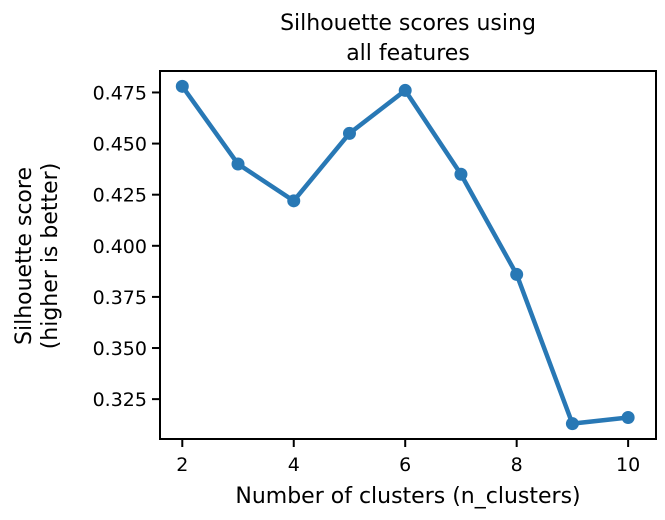 Image resolution: width=665 pixels, height=520 pixels. Describe the element at coordinates (24, 256) in the screenshot. I see `y-axis-label-line-1: Silhouette score` at that location.